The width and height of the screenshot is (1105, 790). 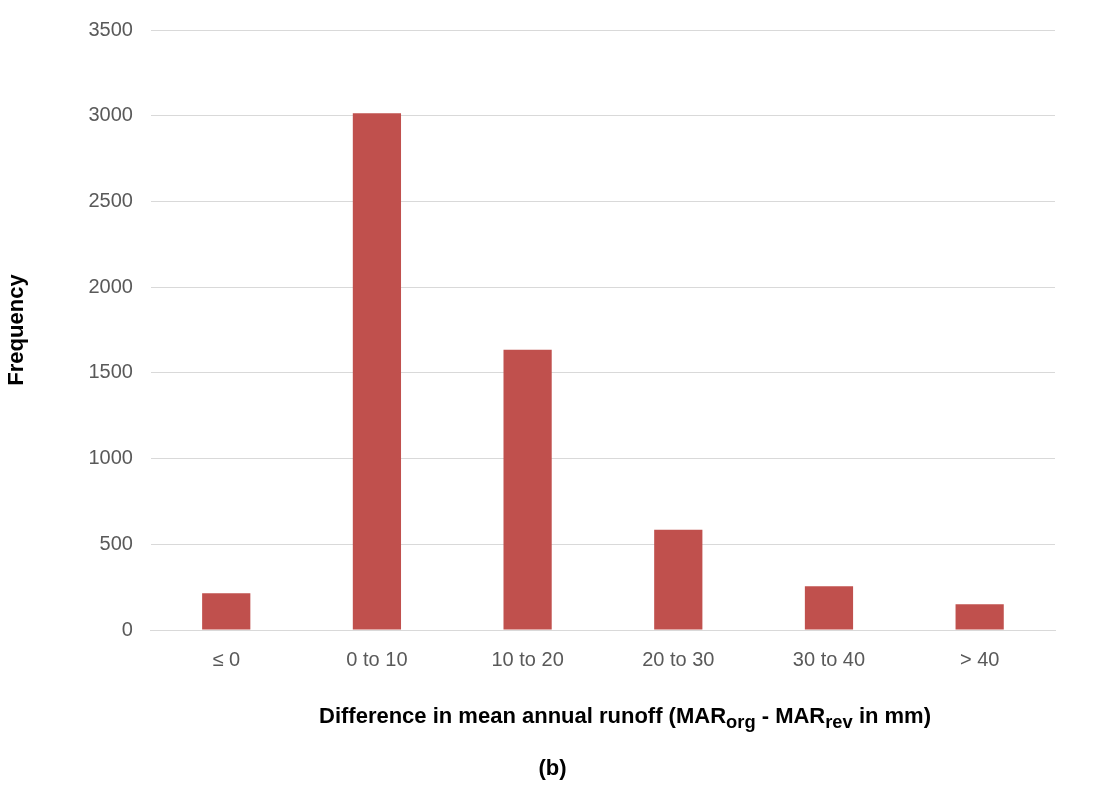 I want to click on y-tick-label: 2500, so click(x=110, y=199).